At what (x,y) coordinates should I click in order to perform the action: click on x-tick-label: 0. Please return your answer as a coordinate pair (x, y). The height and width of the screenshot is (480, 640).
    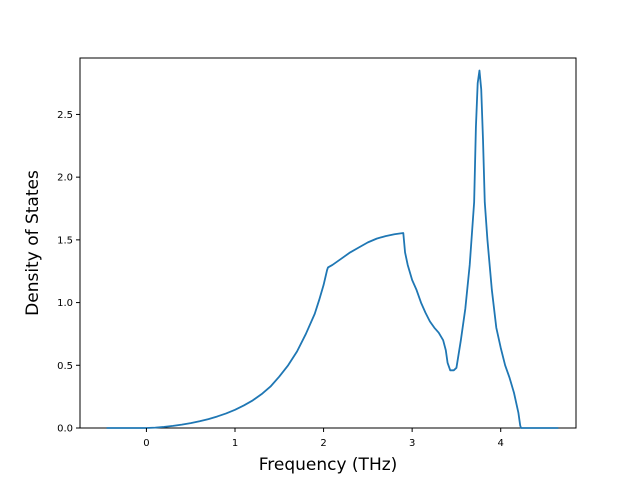
    Looking at the image, I should click on (146, 443).